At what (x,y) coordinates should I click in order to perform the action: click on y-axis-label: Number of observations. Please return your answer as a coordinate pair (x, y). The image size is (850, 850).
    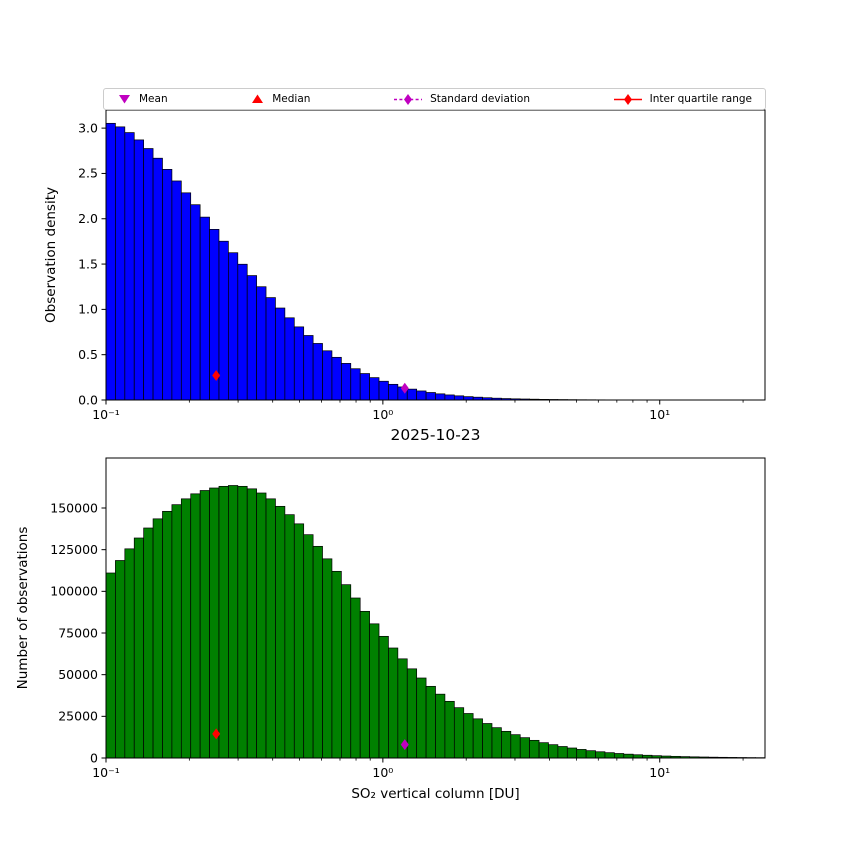
    Looking at the image, I should click on (23, 608).